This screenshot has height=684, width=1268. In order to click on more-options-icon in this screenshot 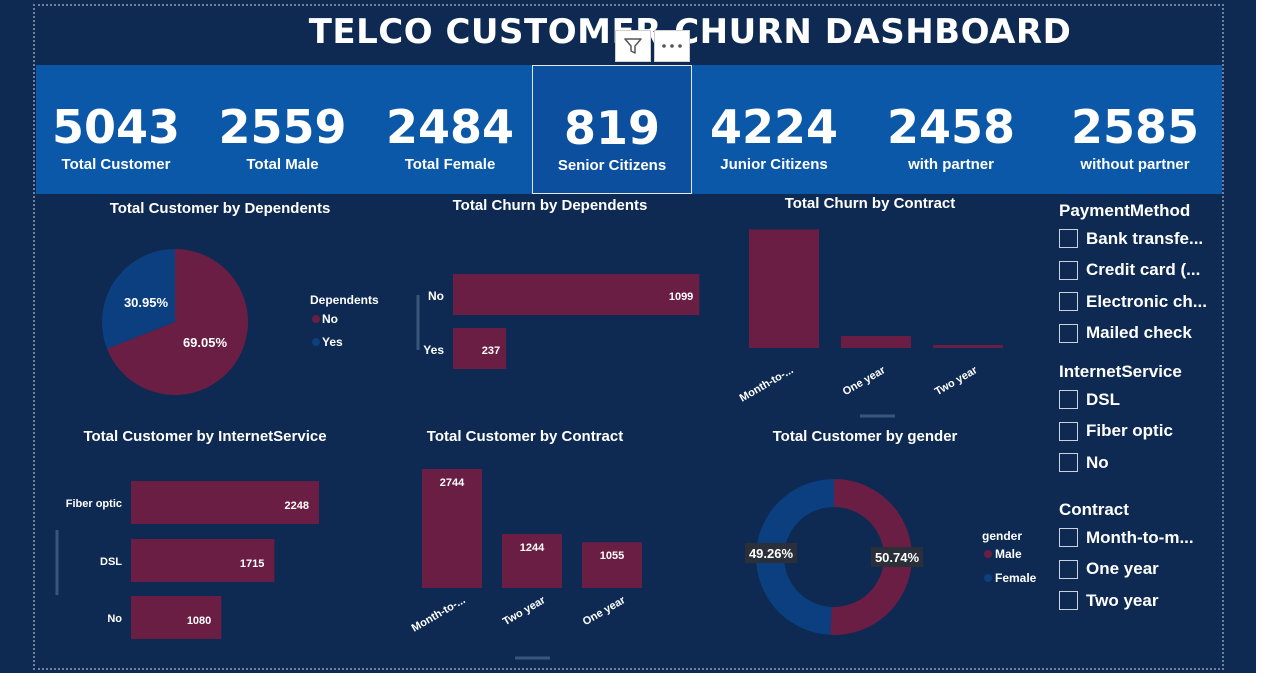, I will do `click(672, 46)`.